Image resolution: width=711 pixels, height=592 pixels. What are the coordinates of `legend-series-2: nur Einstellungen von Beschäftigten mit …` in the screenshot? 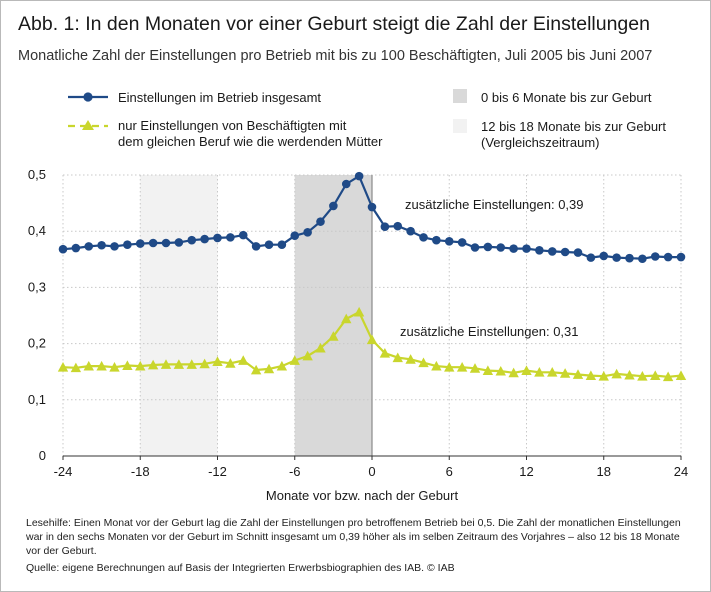 It's located at (225, 133).